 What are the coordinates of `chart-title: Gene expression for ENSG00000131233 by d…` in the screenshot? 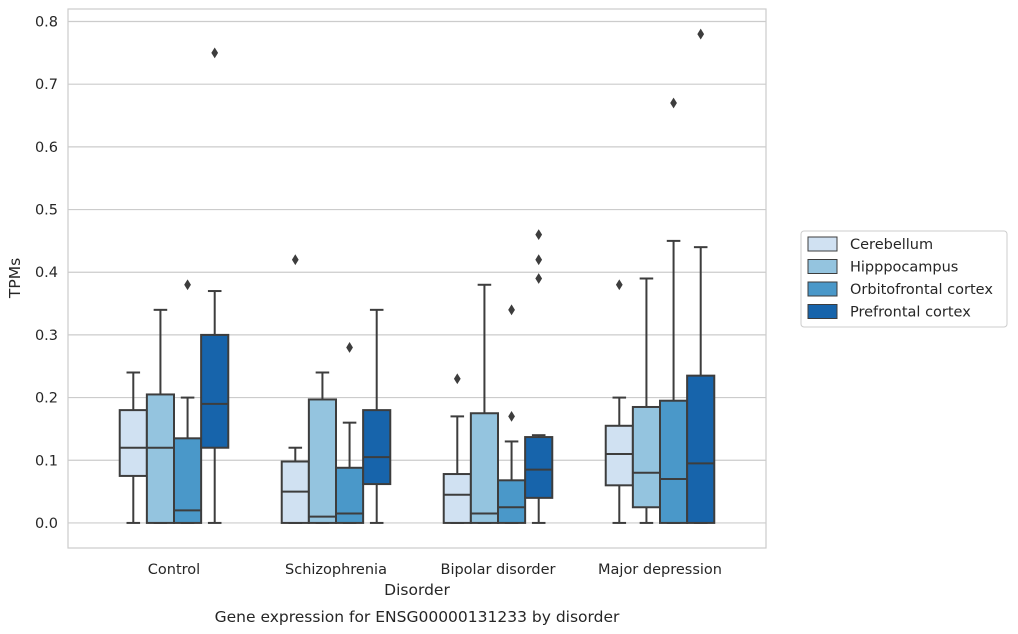 It's located at (417, 617).